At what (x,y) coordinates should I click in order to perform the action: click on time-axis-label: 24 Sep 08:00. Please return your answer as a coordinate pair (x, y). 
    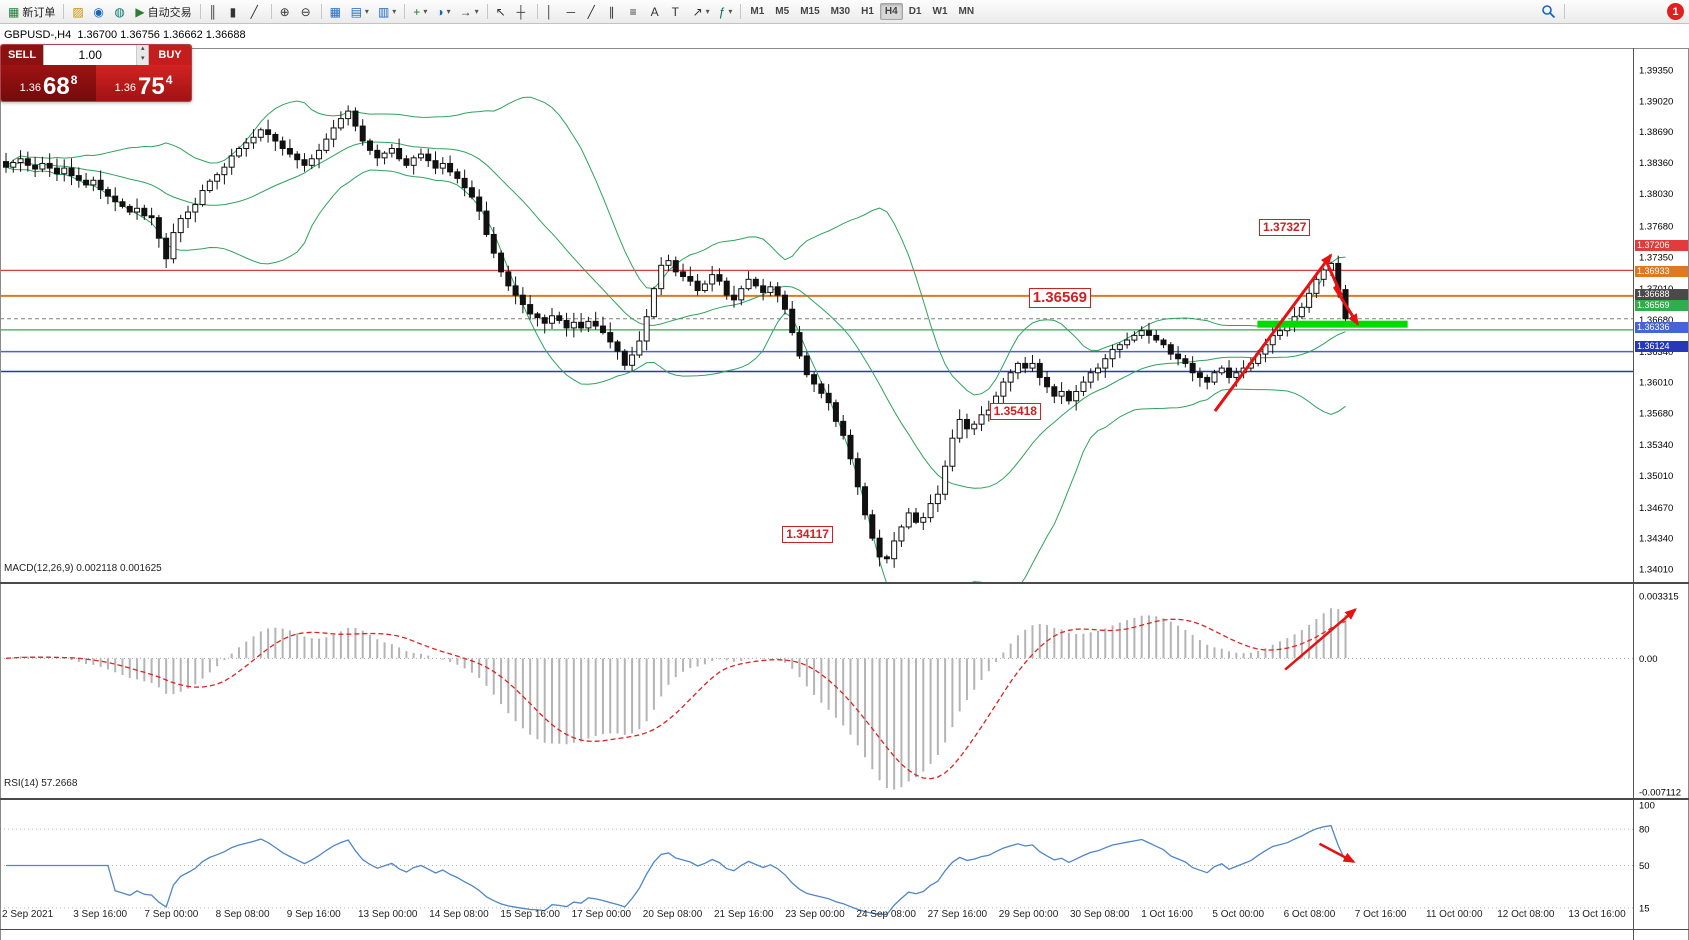
    Looking at the image, I should click on (886, 914).